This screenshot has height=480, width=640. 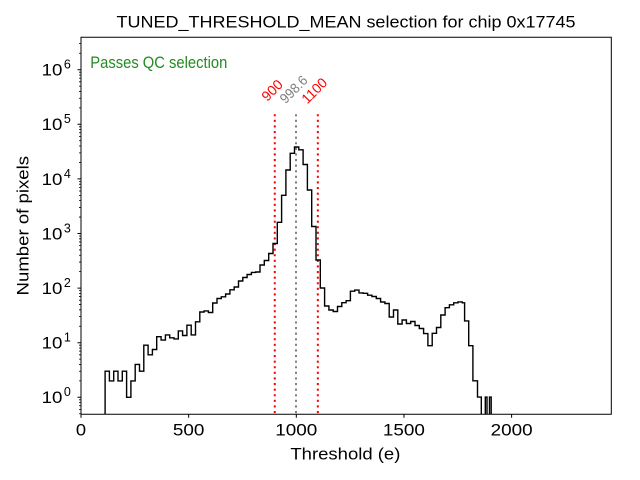 What do you see at coordinates (67, 283) in the screenshot?
I see `svg-text: 2` at bounding box center [67, 283].